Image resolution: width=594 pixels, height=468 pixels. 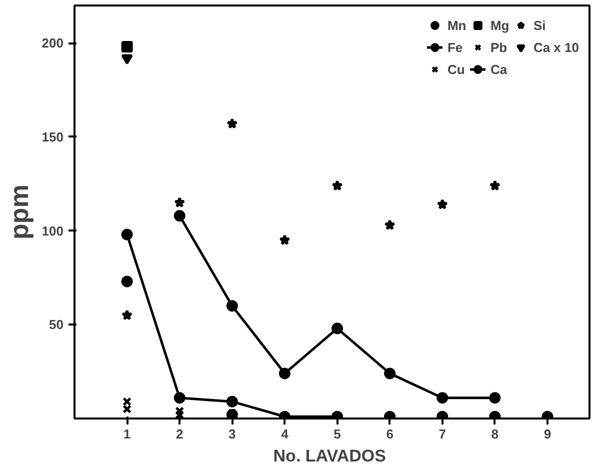 I want to click on x-tick-label: 3, so click(x=232, y=434).